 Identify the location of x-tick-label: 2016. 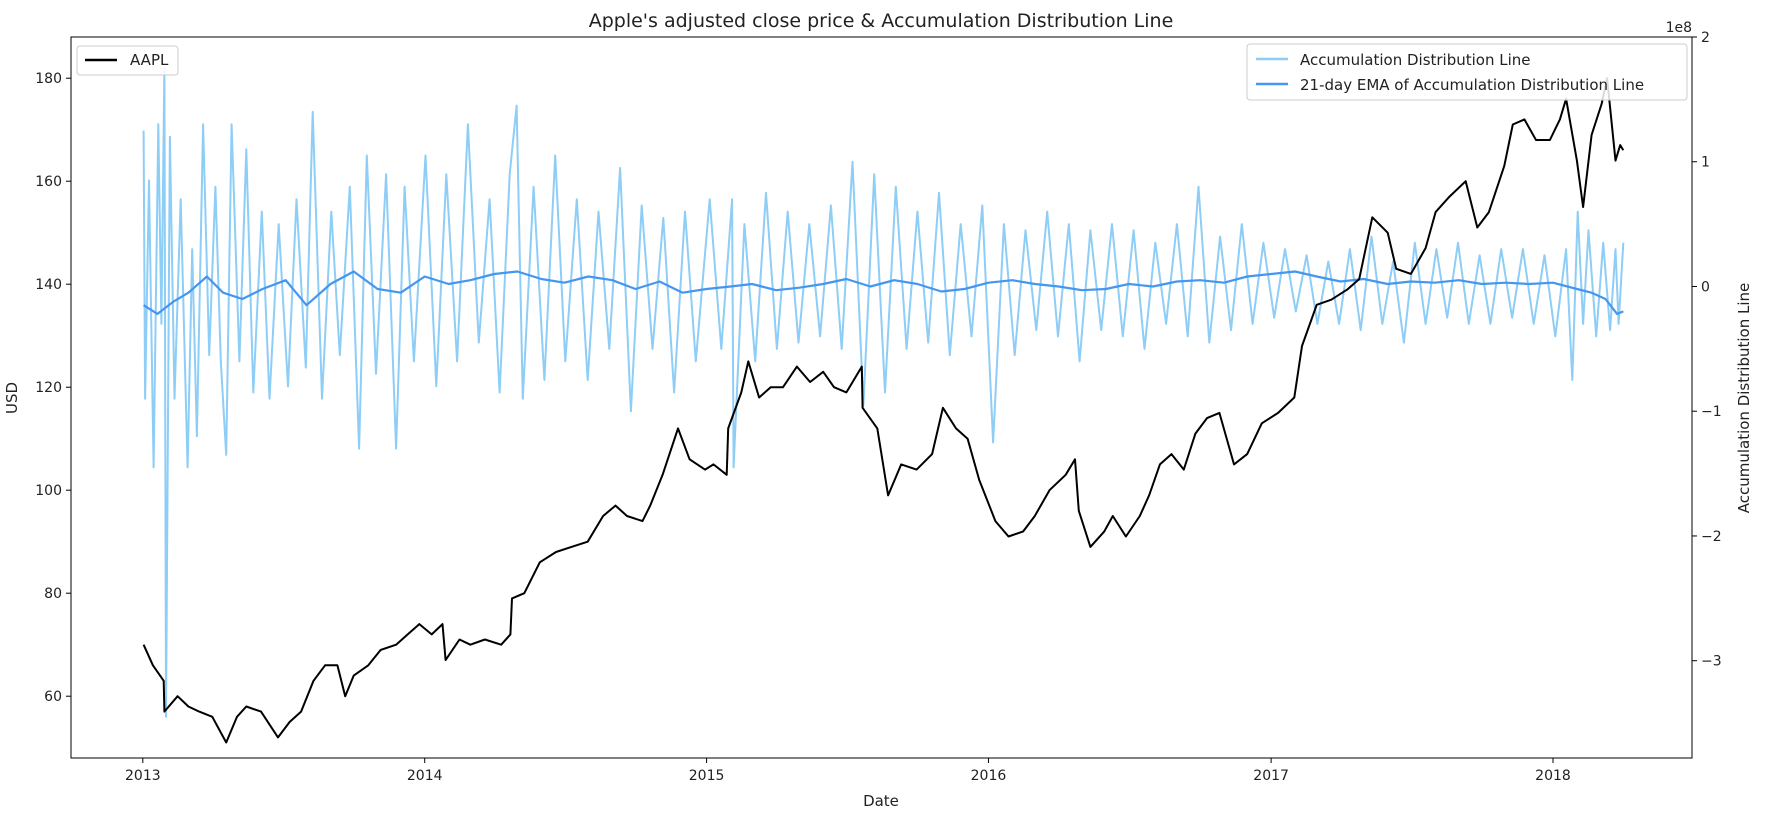
(989, 776).